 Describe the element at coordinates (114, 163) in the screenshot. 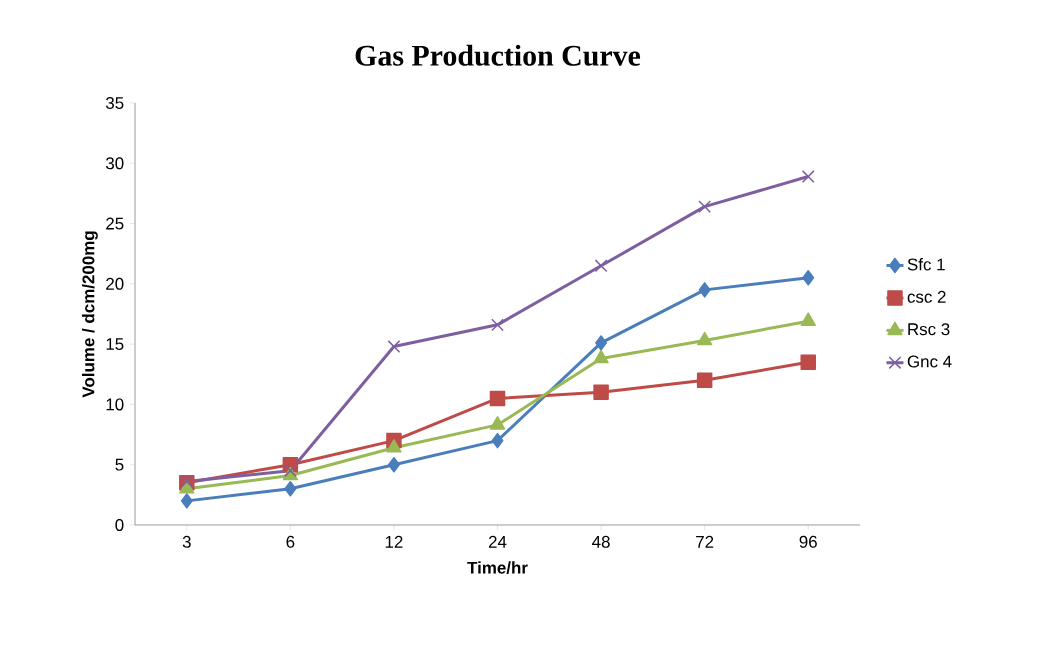

I see `y-tick-label: 30` at that location.